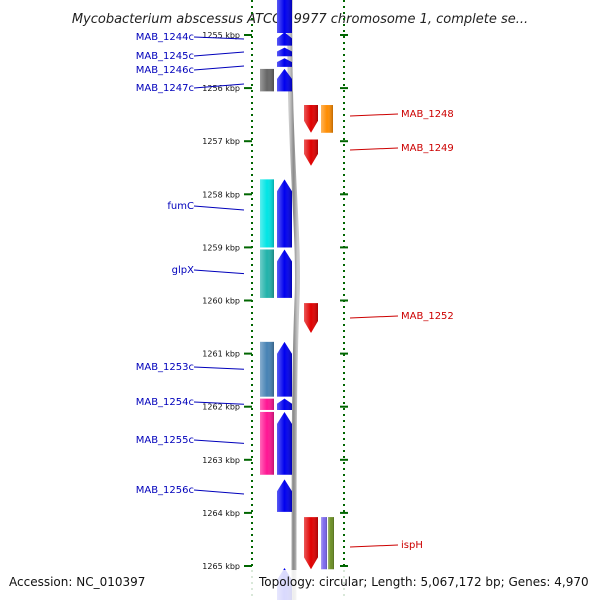 The height and width of the screenshot is (600, 600). I want to click on cog-block-glpx, so click(267, 273).